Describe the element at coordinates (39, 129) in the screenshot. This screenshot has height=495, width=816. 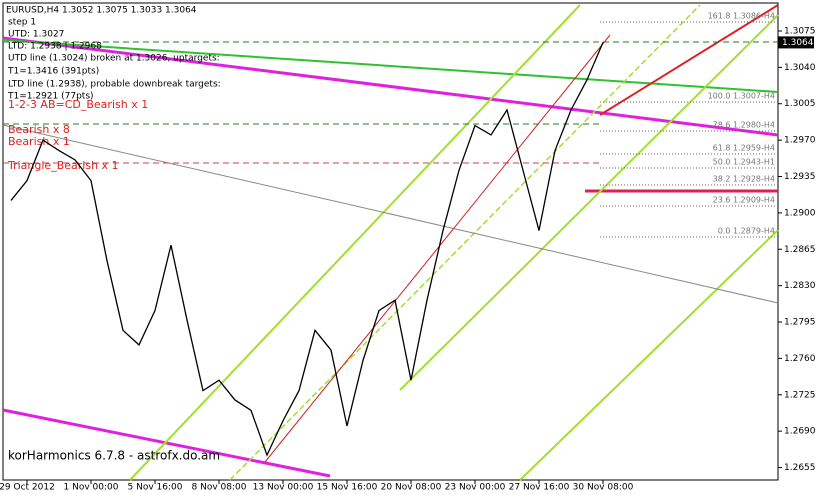
I see `annotation: Bearish x 8` at that location.